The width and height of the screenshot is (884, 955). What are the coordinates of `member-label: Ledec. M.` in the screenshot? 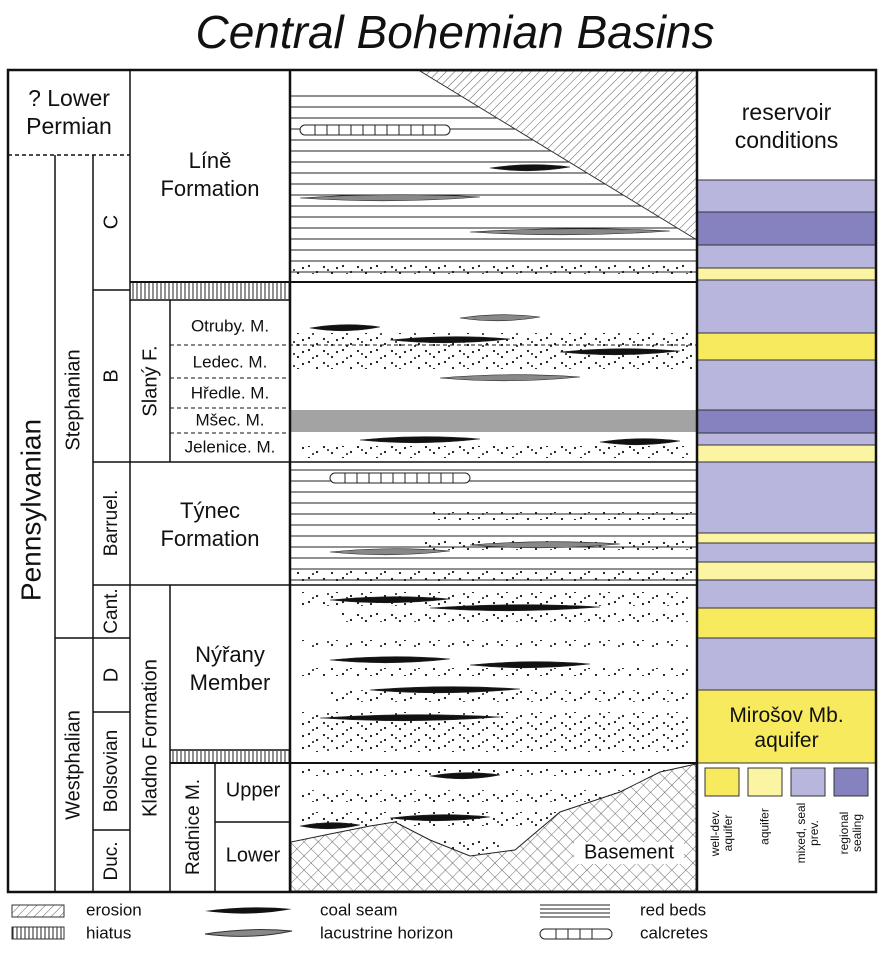 It's located at (230, 361).